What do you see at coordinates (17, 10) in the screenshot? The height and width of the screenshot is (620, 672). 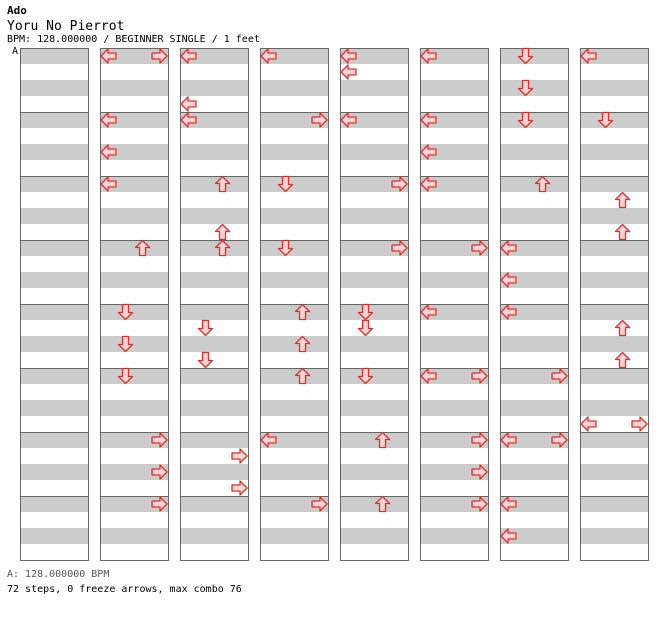 I see `artist-name: Ado` at bounding box center [17, 10].